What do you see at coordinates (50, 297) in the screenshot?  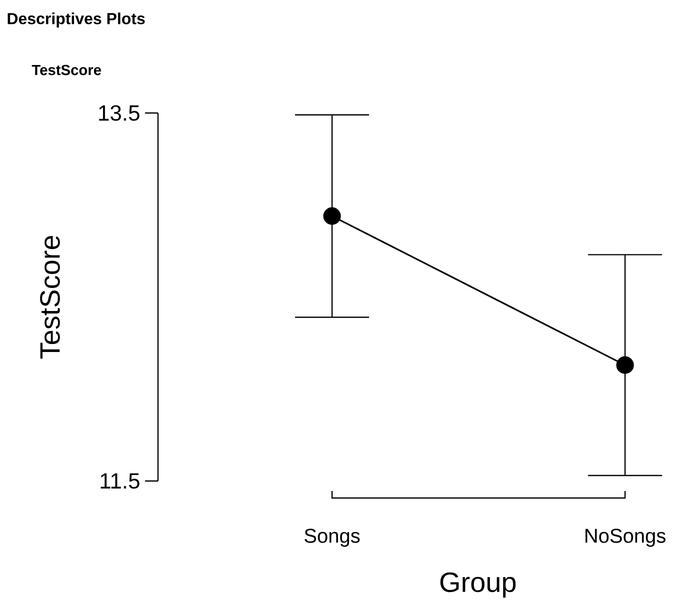 I see `y-axis-title: TestScore` at bounding box center [50, 297].